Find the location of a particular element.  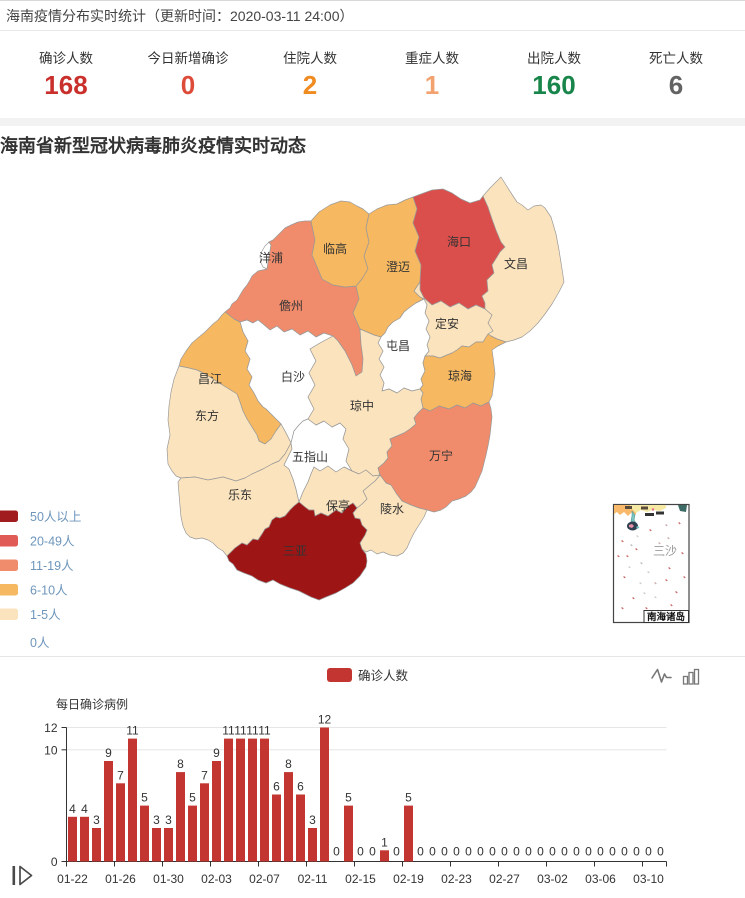

svg-text: 临高 is located at coordinates (335, 248).